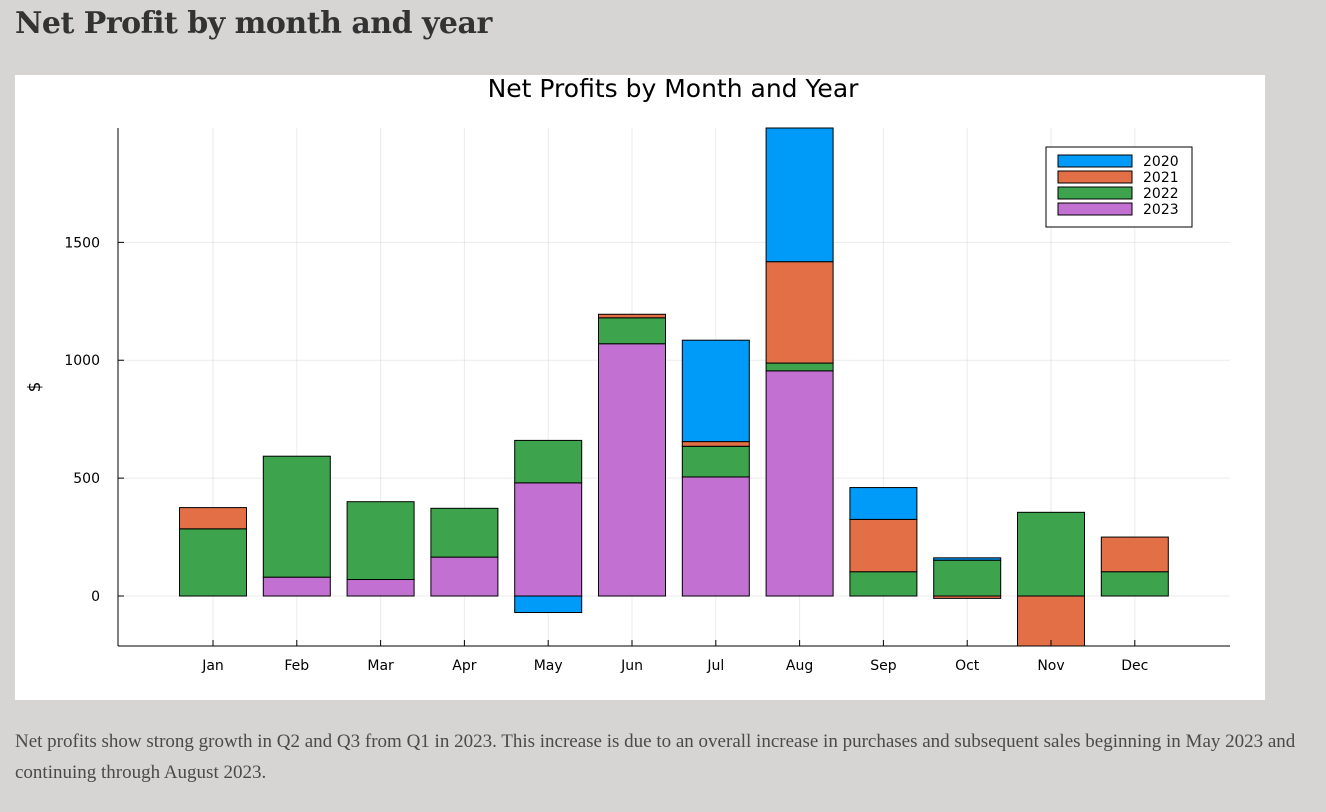  What do you see at coordinates (296, 666) in the screenshot?
I see `x-tick-label: Feb` at bounding box center [296, 666].